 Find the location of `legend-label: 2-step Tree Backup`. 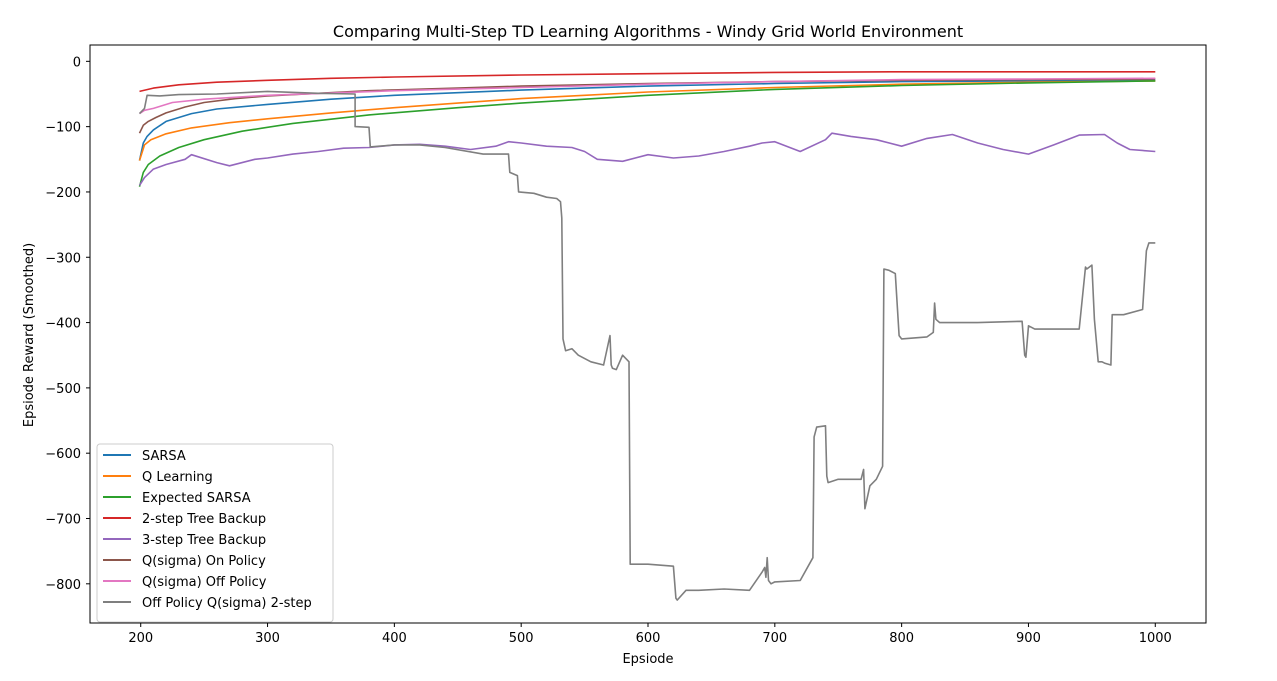

legend-label: 2-step Tree Backup is located at coordinates (204, 519).